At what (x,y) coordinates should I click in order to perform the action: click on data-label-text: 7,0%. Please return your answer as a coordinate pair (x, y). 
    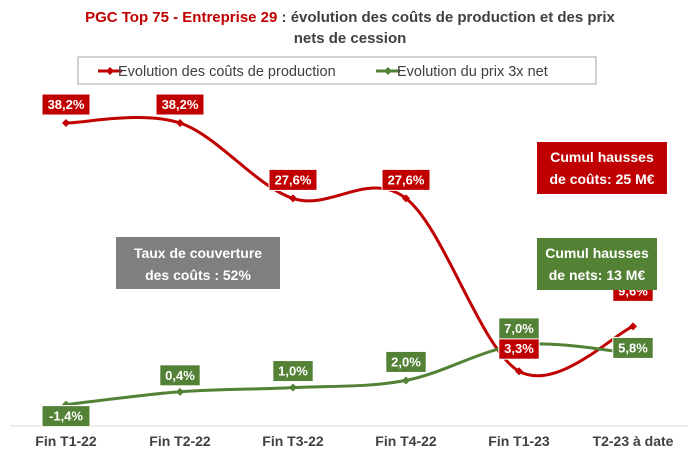
    Looking at the image, I should click on (519, 328).